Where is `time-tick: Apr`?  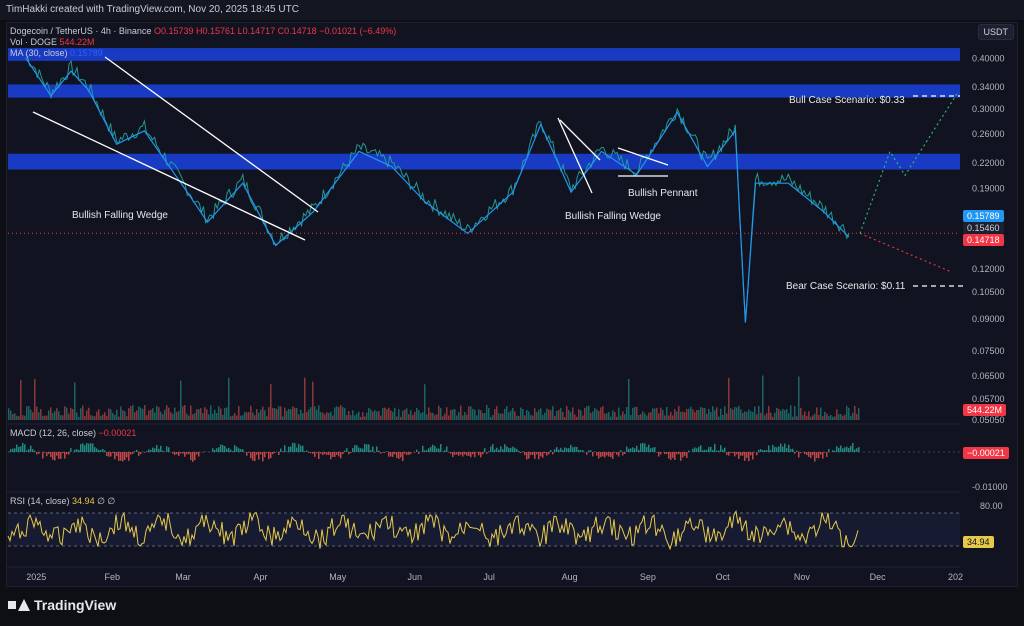
time-tick: Apr is located at coordinates (261, 577).